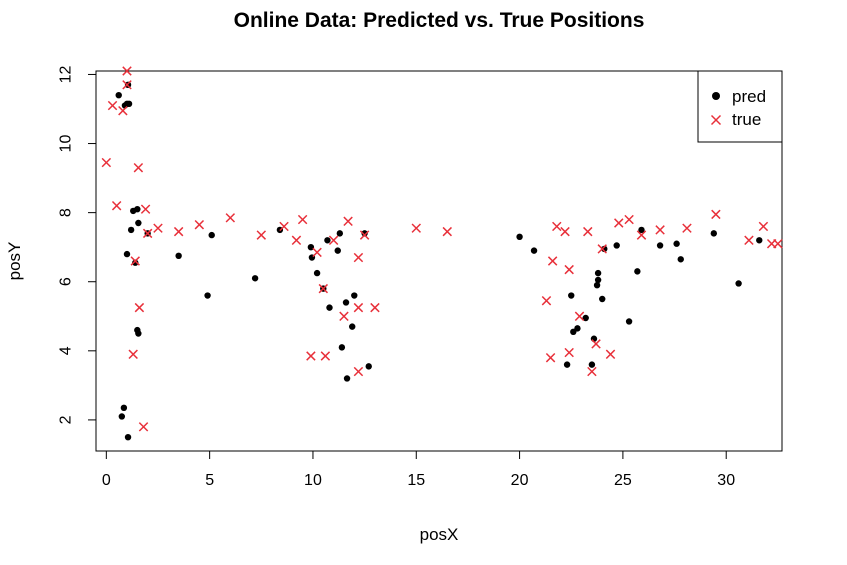 The width and height of the screenshot is (847, 565). I want to click on x-tick-label: 0, so click(106, 480).